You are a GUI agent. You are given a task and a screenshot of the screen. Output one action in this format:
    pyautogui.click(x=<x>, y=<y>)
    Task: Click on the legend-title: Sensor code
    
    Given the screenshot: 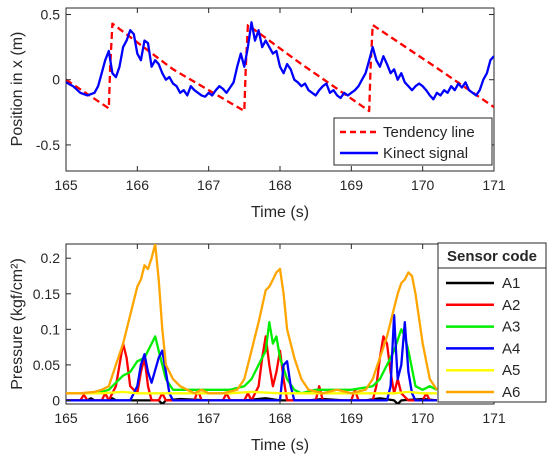 What is the action you would take?
    pyautogui.click(x=492, y=256)
    